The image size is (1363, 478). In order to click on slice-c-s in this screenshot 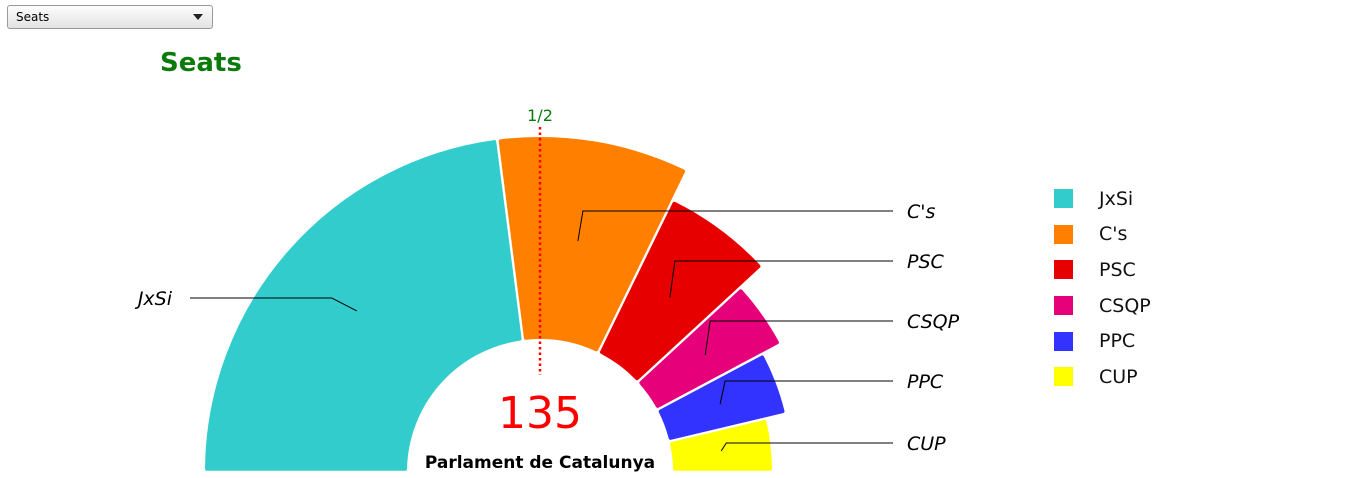, I will do `click(592, 244)`.